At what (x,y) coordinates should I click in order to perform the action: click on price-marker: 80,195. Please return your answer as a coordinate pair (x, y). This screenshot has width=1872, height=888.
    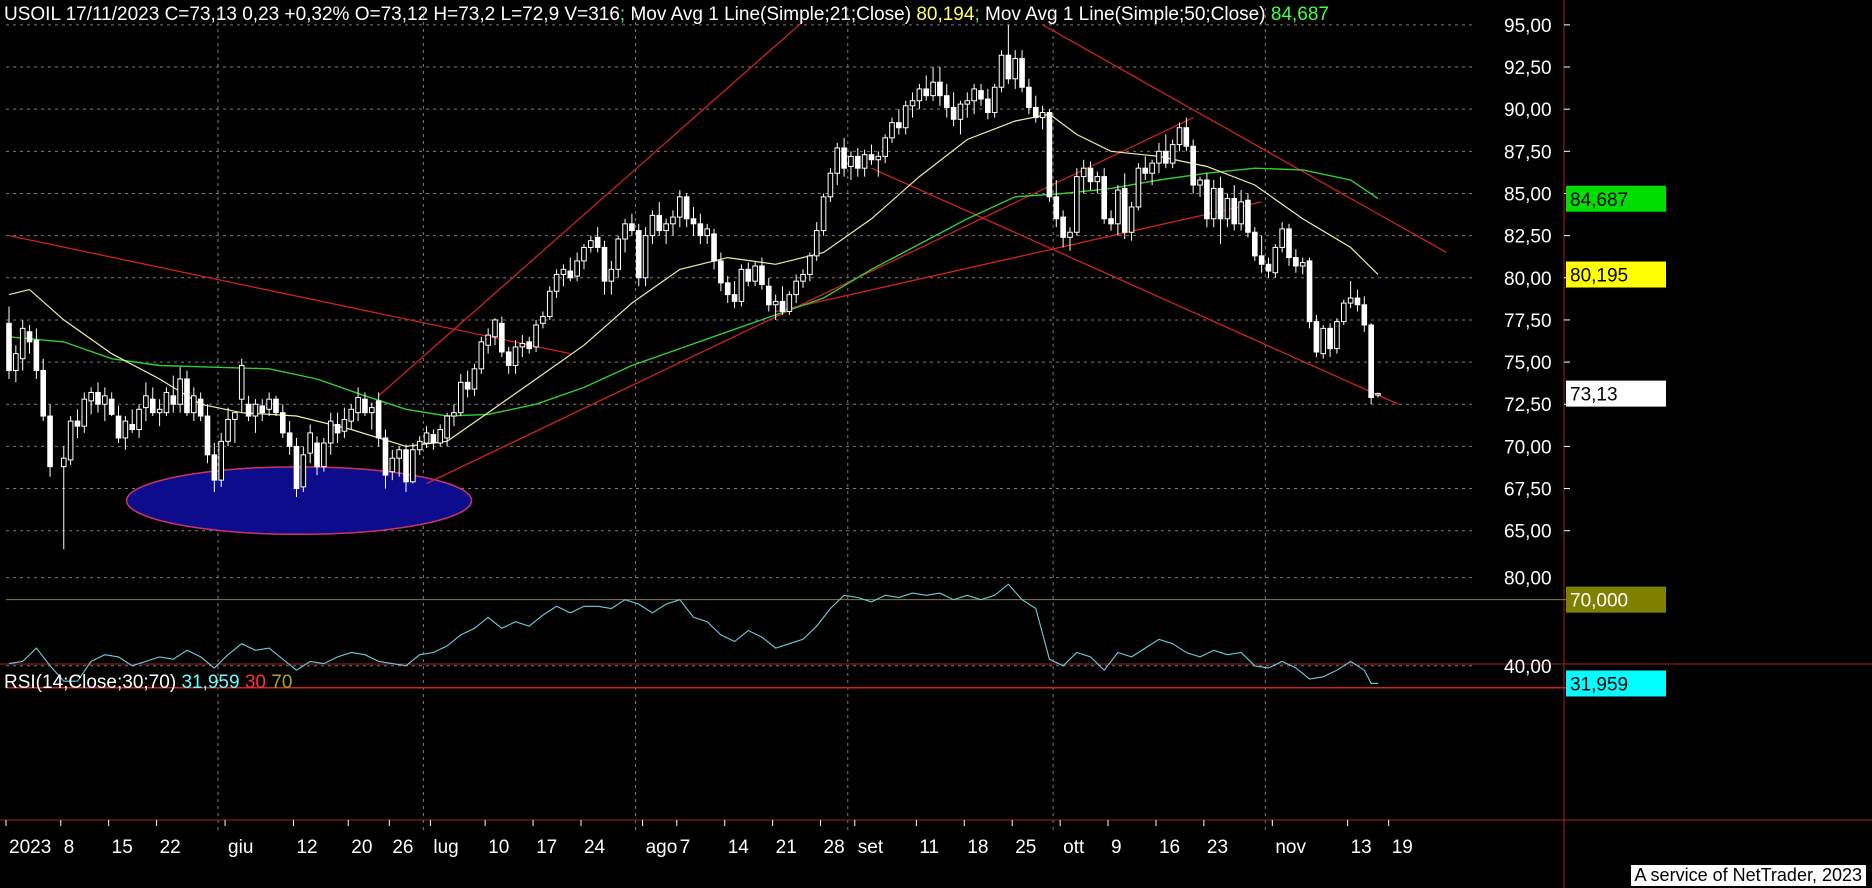
    Looking at the image, I should click on (1616, 274).